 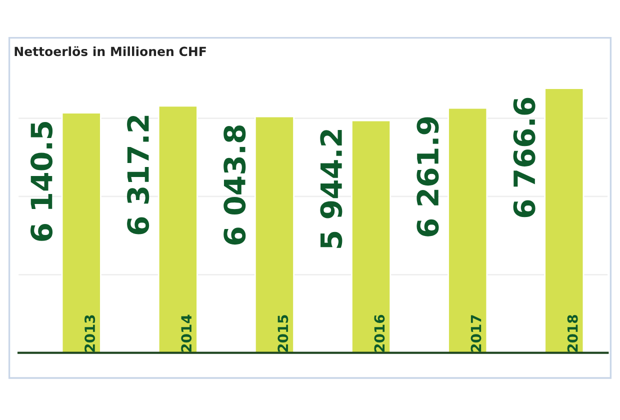 What do you see at coordinates (90, 333) in the screenshot?
I see `x-tick-label: 2013` at bounding box center [90, 333].